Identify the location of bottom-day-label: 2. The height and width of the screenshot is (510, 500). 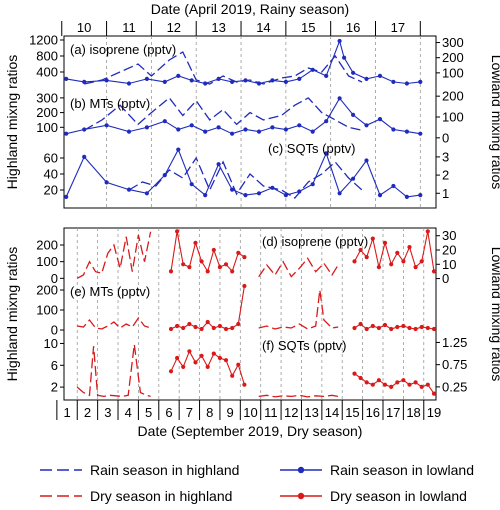
(87, 412).